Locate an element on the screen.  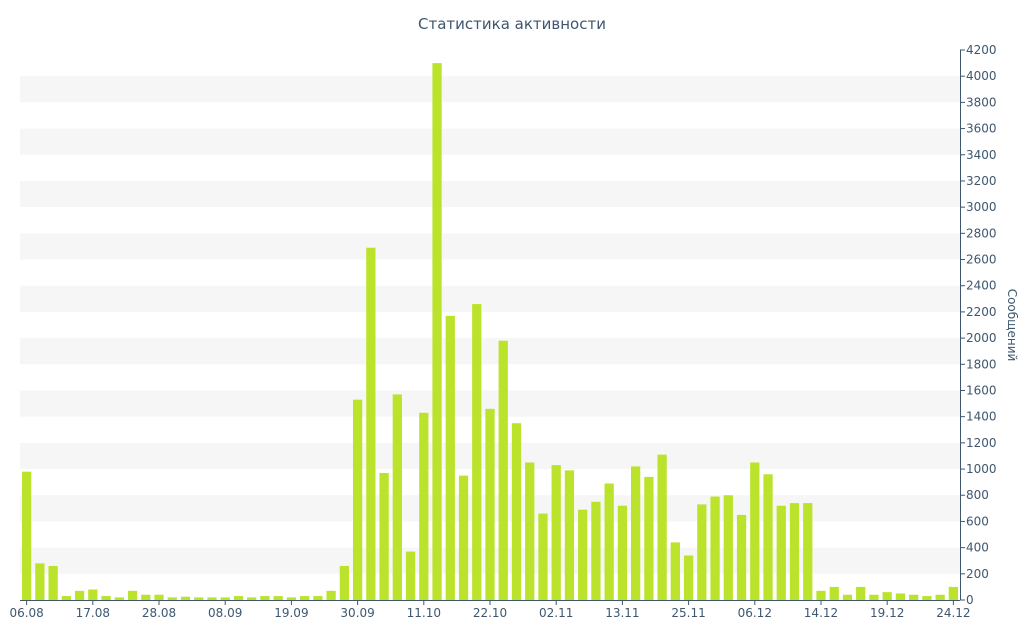
x-tick-label: 13.11 is located at coordinates (622, 613).